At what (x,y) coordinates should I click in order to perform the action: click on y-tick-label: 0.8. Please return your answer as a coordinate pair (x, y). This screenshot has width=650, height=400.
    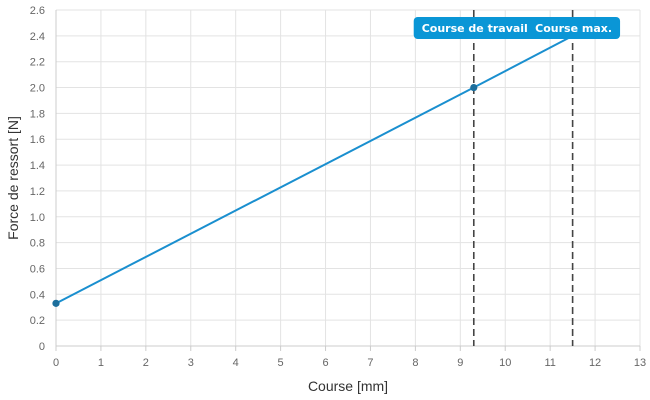
    Looking at the image, I should click on (37, 244).